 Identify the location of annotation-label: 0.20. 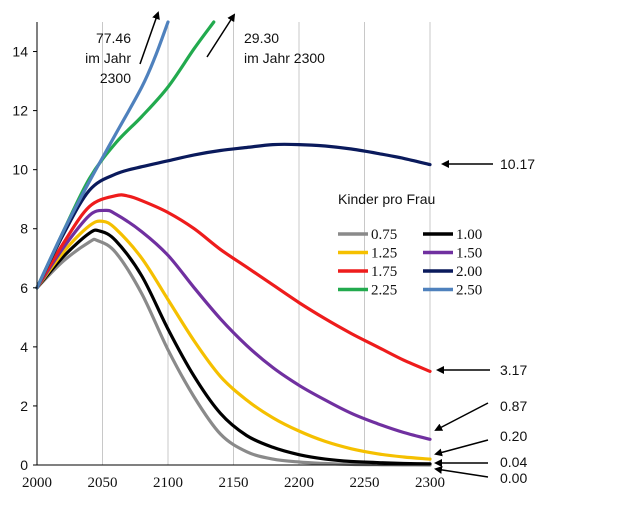
(513, 436).